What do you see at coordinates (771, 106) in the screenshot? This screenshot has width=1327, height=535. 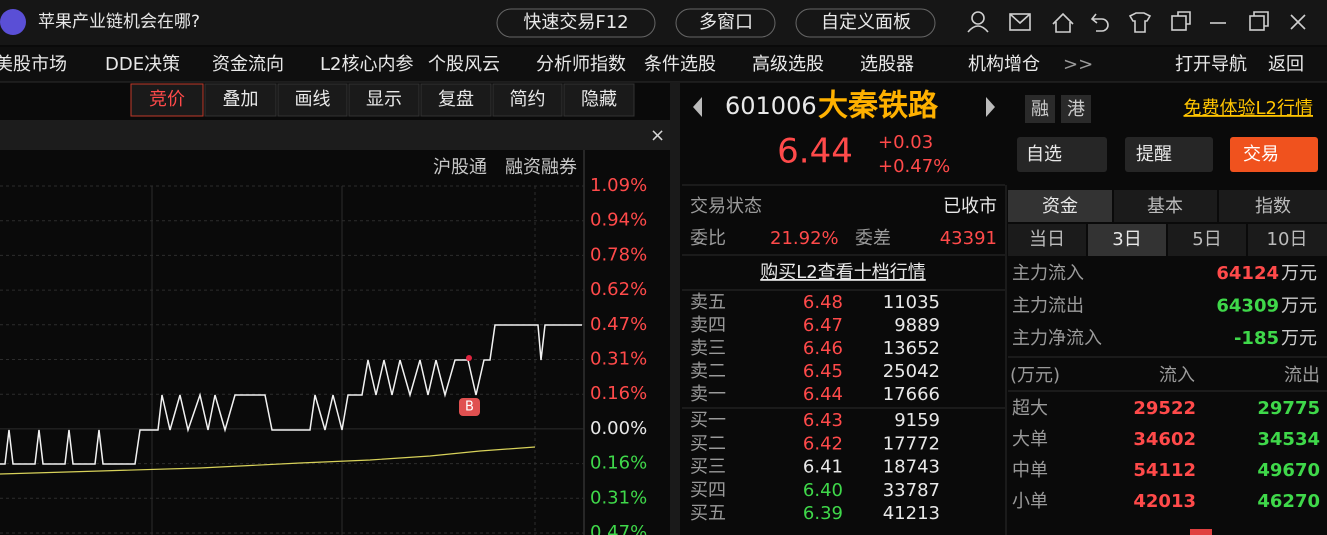 I see `stock-code: 601006` at bounding box center [771, 106].